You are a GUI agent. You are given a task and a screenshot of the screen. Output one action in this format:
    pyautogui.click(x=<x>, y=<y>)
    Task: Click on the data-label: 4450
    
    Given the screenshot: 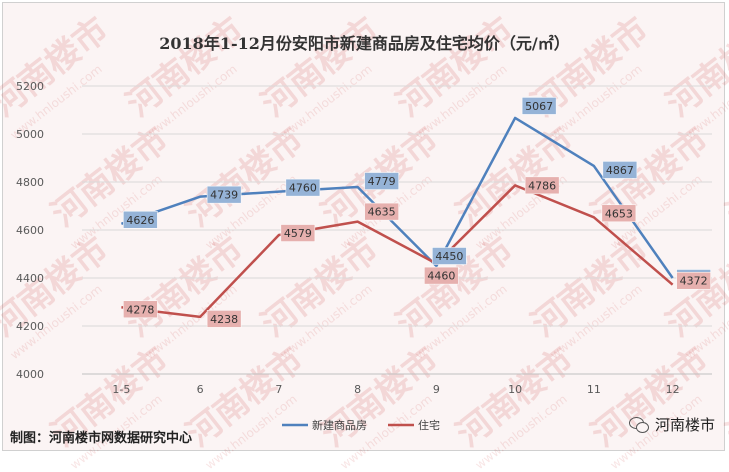 What is the action you would take?
    pyautogui.click(x=449, y=256)
    